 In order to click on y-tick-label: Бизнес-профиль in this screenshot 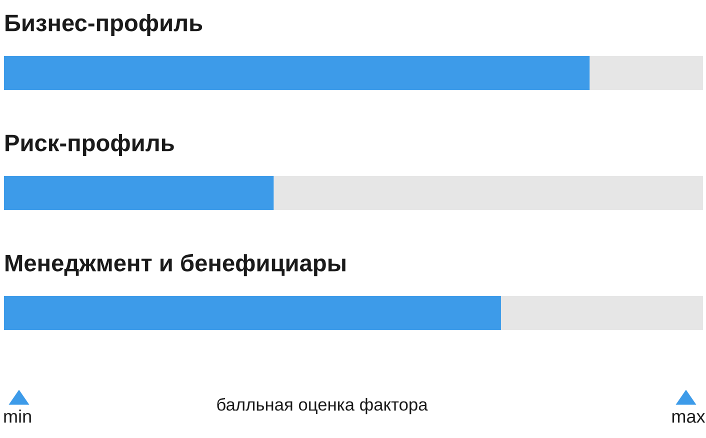, I will do `click(104, 25)`.